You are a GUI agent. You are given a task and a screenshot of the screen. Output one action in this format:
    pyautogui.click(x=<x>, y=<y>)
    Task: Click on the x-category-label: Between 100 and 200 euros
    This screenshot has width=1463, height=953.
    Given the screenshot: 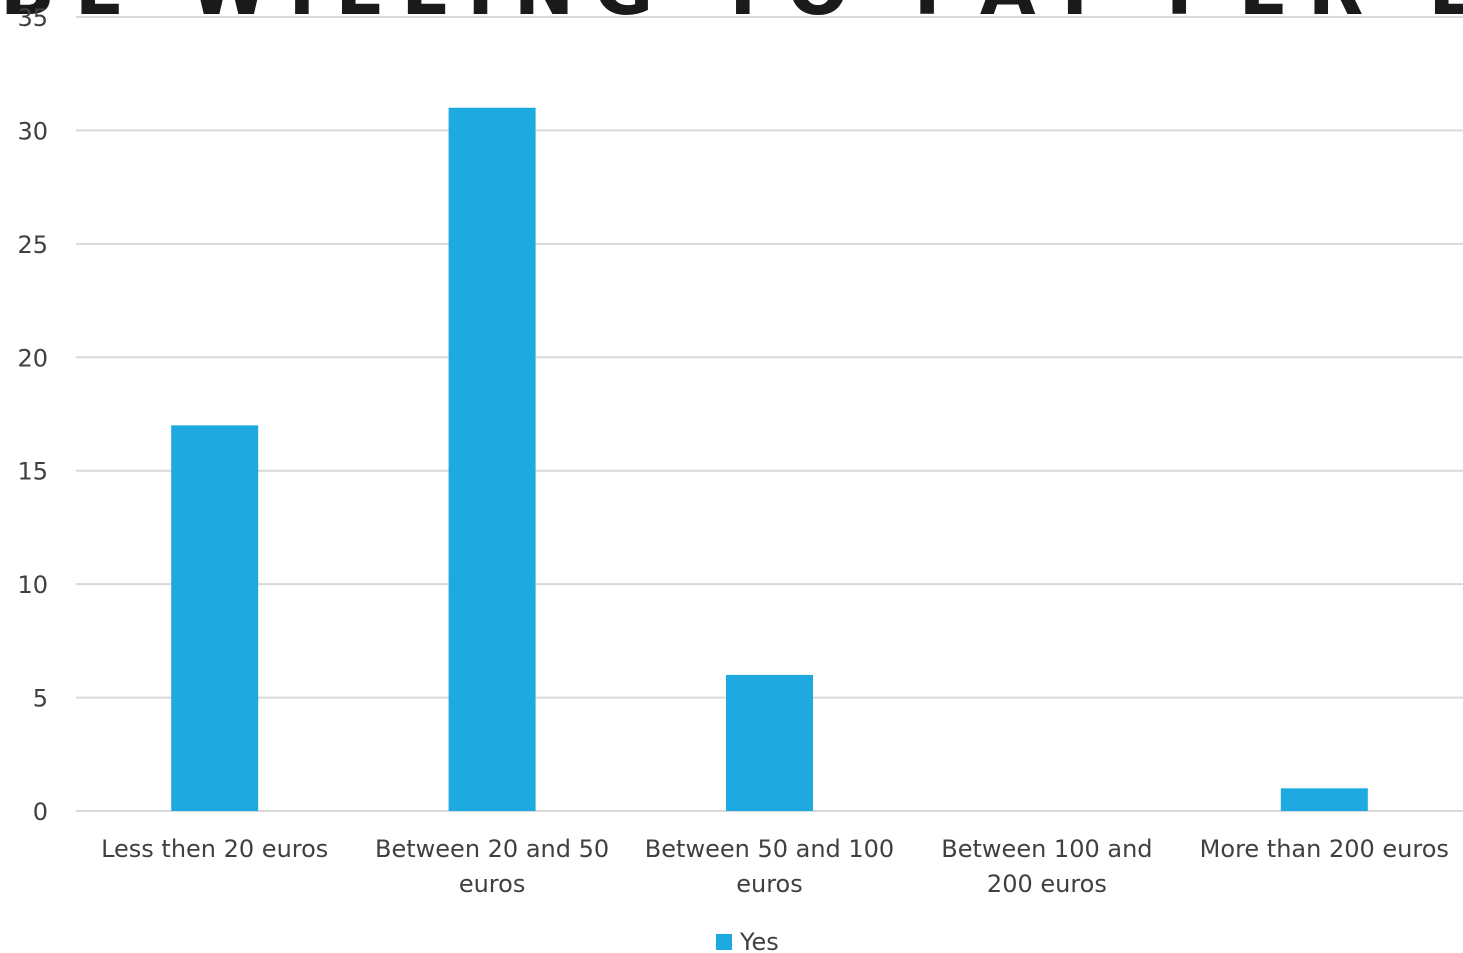 What is the action you would take?
    pyautogui.click(x=1046, y=866)
    